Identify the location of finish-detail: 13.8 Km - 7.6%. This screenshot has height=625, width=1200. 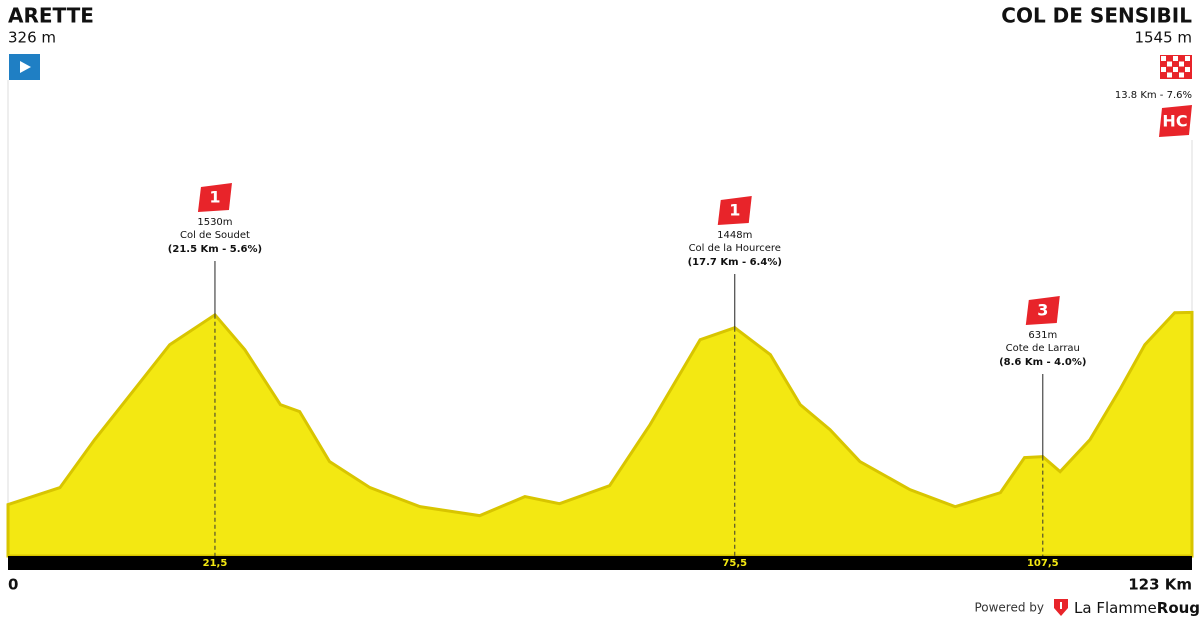
(1153, 95).